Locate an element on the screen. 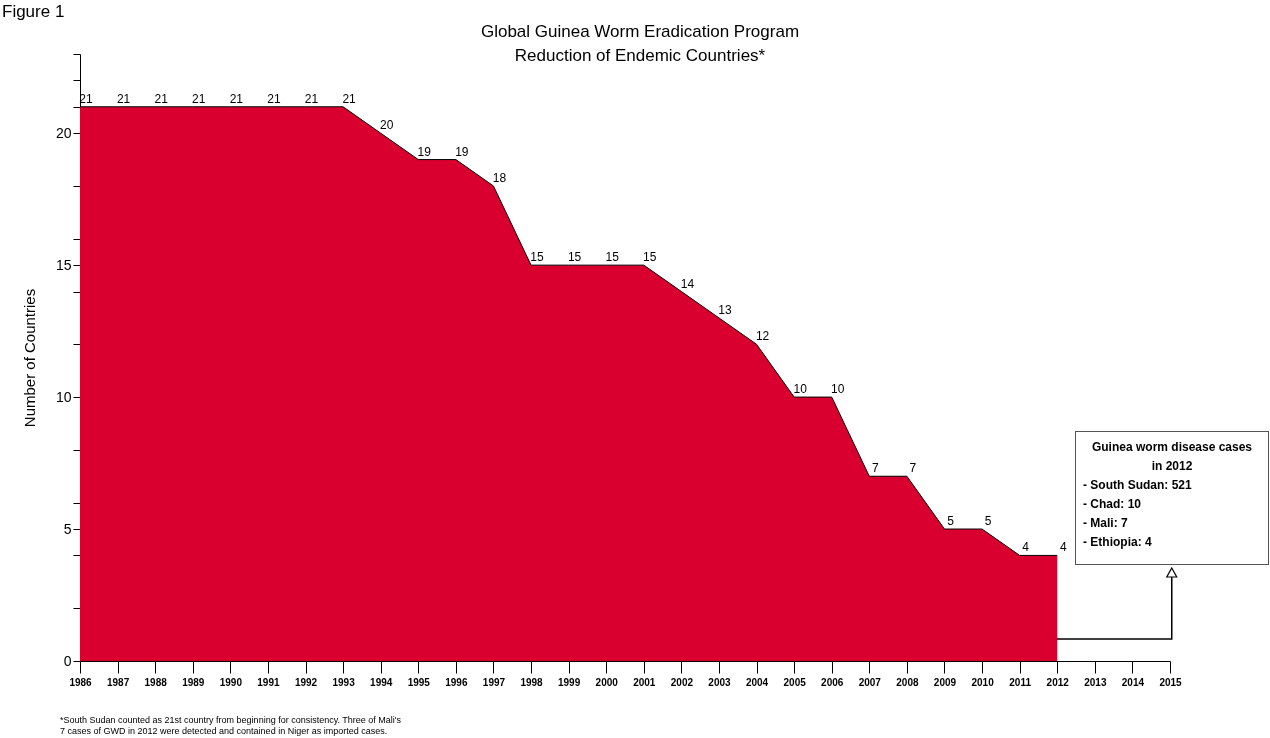 The height and width of the screenshot is (738, 1270). x-tick-label: 2001 is located at coordinates (644, 682).